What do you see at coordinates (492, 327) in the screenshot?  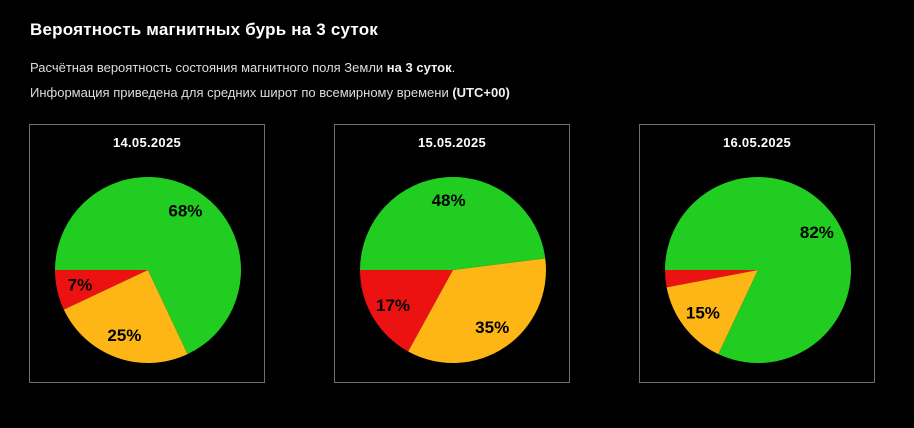 I see `slice-label-orange: 35%` at bounding box center [492, 327].